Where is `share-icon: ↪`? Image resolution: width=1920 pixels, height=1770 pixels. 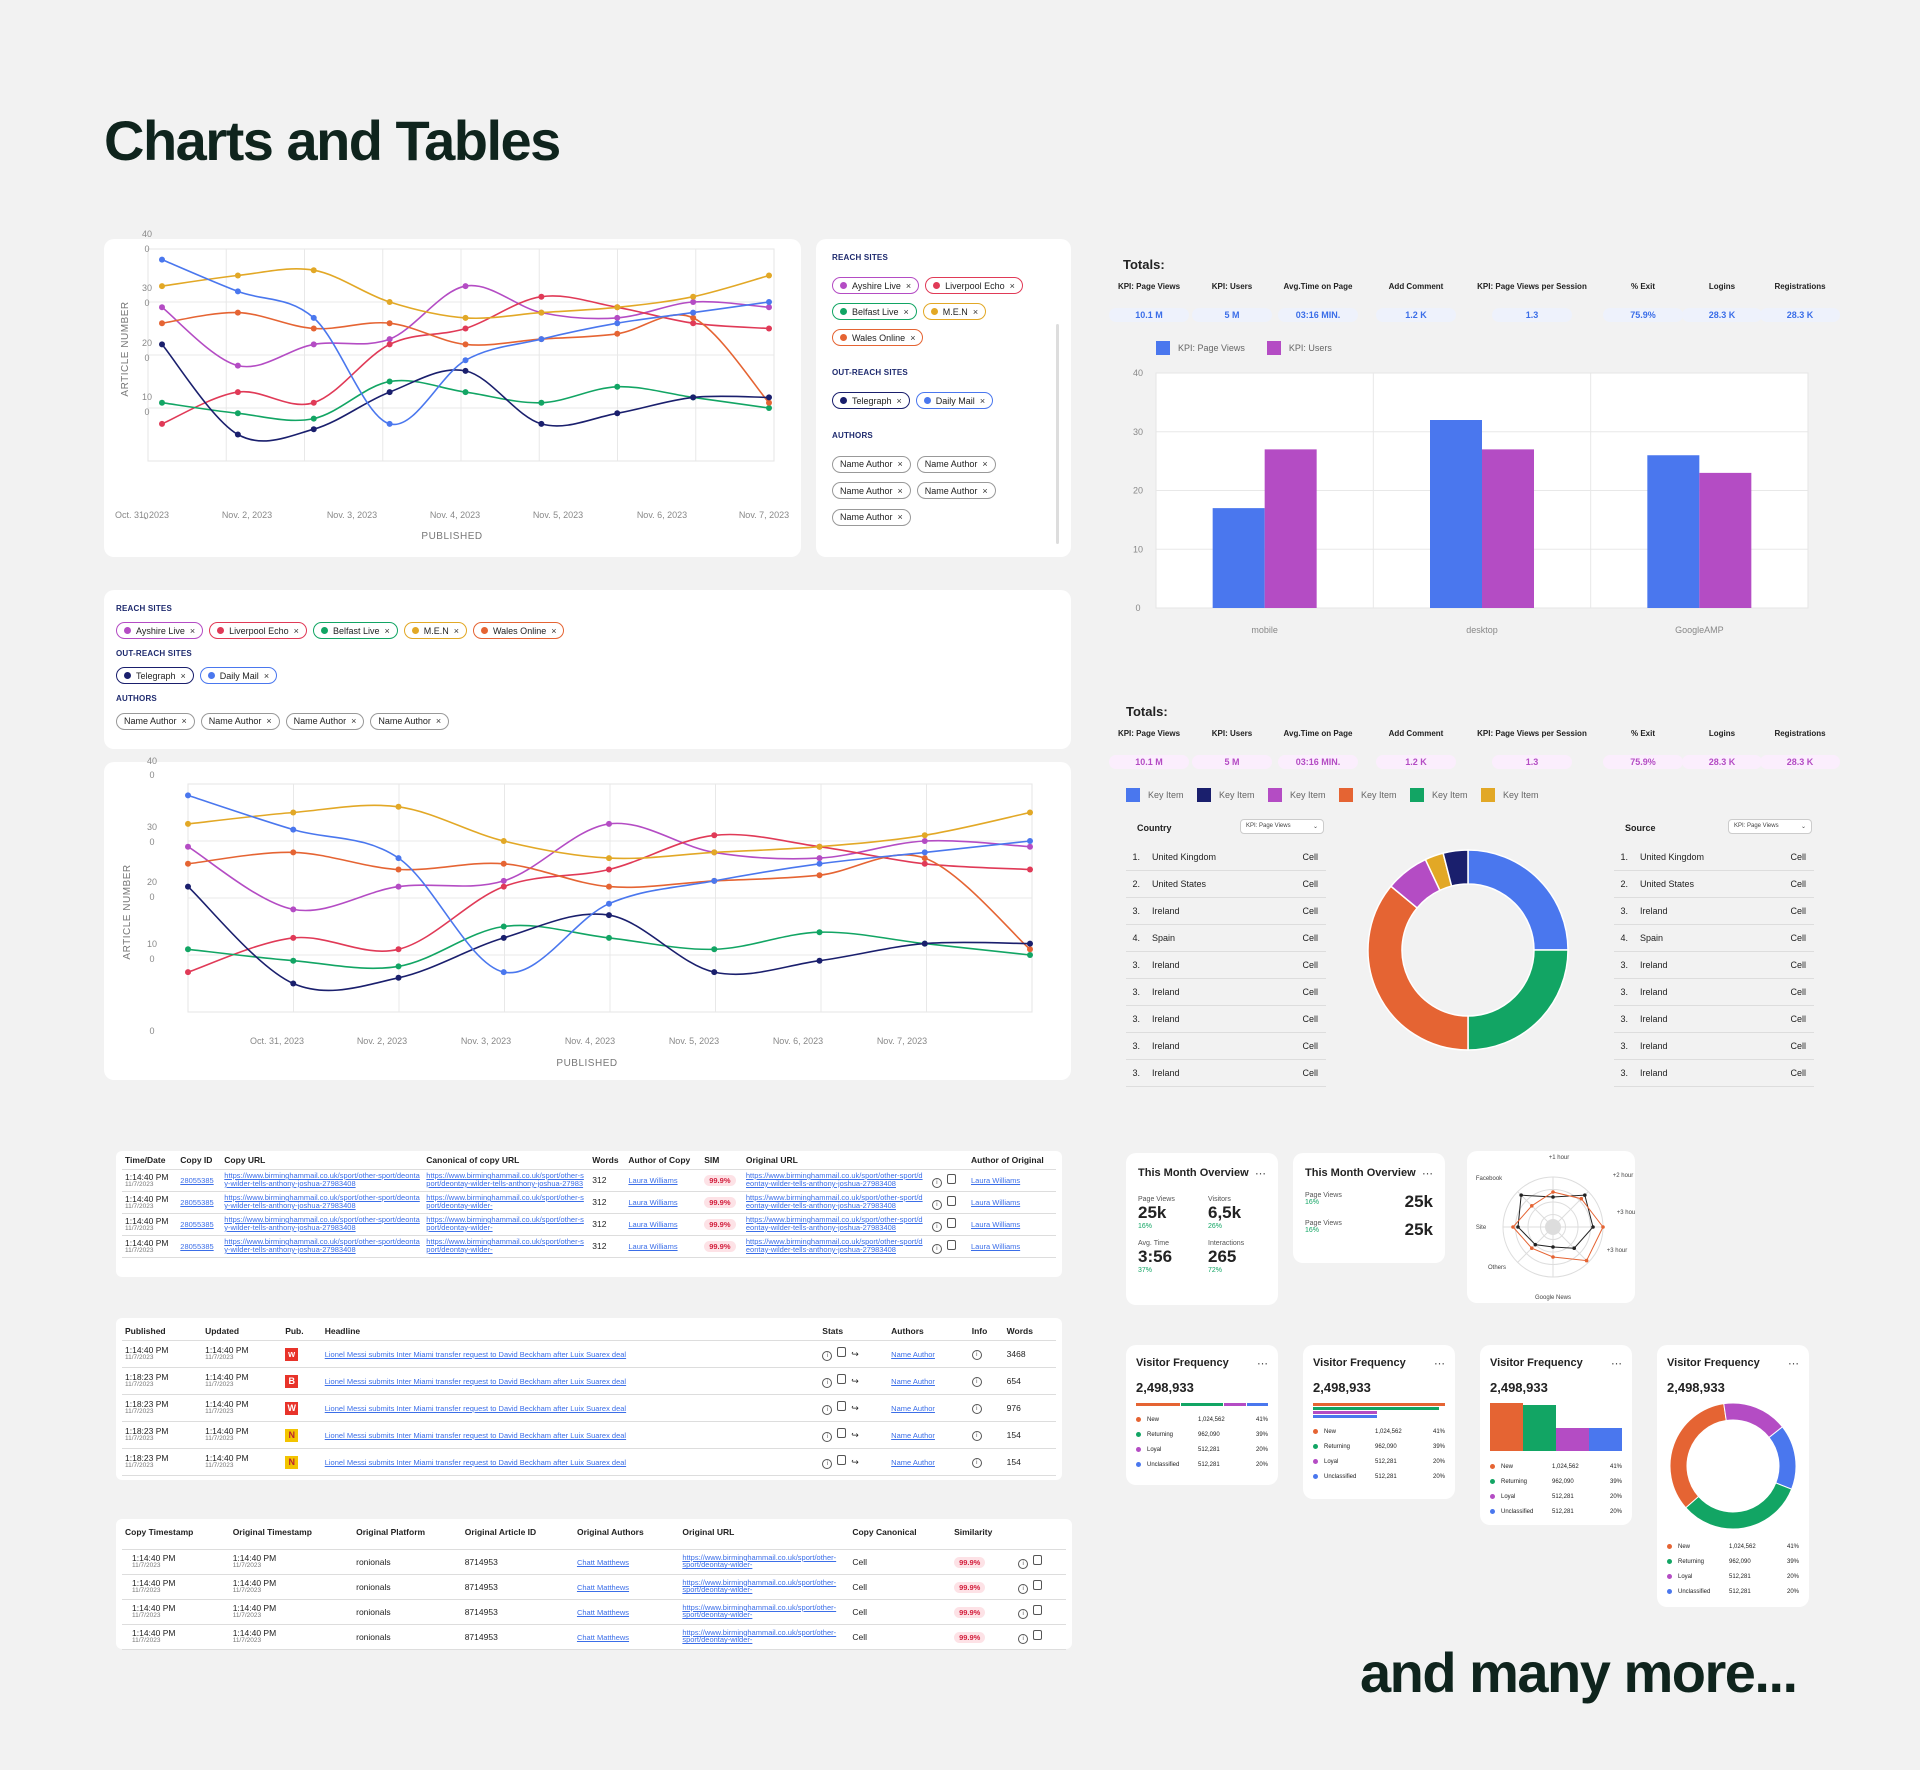 share-icon: ↪ is located at coordinates (855, 1381).